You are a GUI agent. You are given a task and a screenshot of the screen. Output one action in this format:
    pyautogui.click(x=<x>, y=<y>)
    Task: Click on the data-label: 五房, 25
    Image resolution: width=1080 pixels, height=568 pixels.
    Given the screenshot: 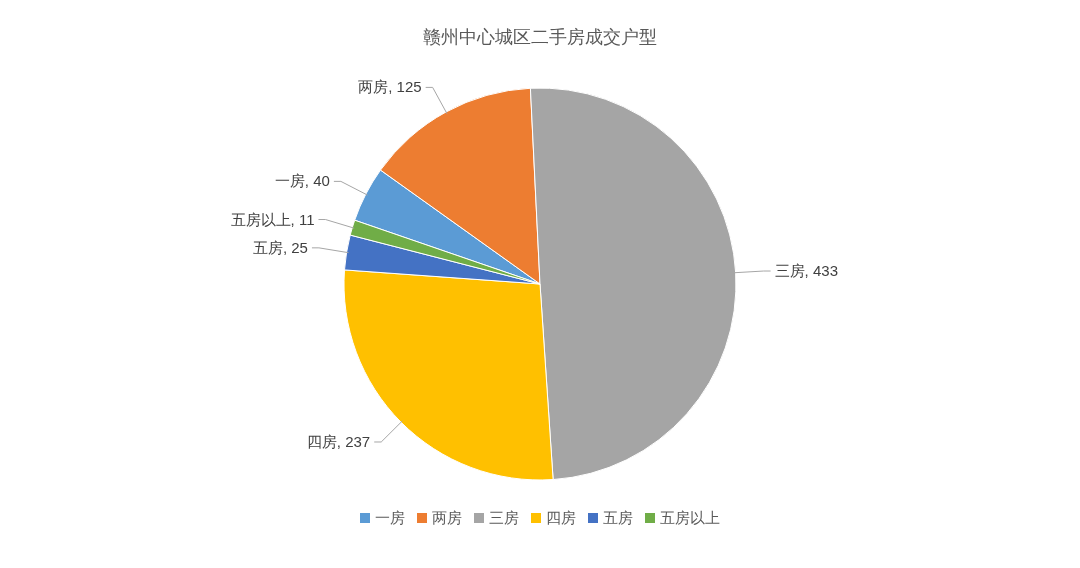 What is the action you would take?
    pyautogui.click(x=280, y=247)
    